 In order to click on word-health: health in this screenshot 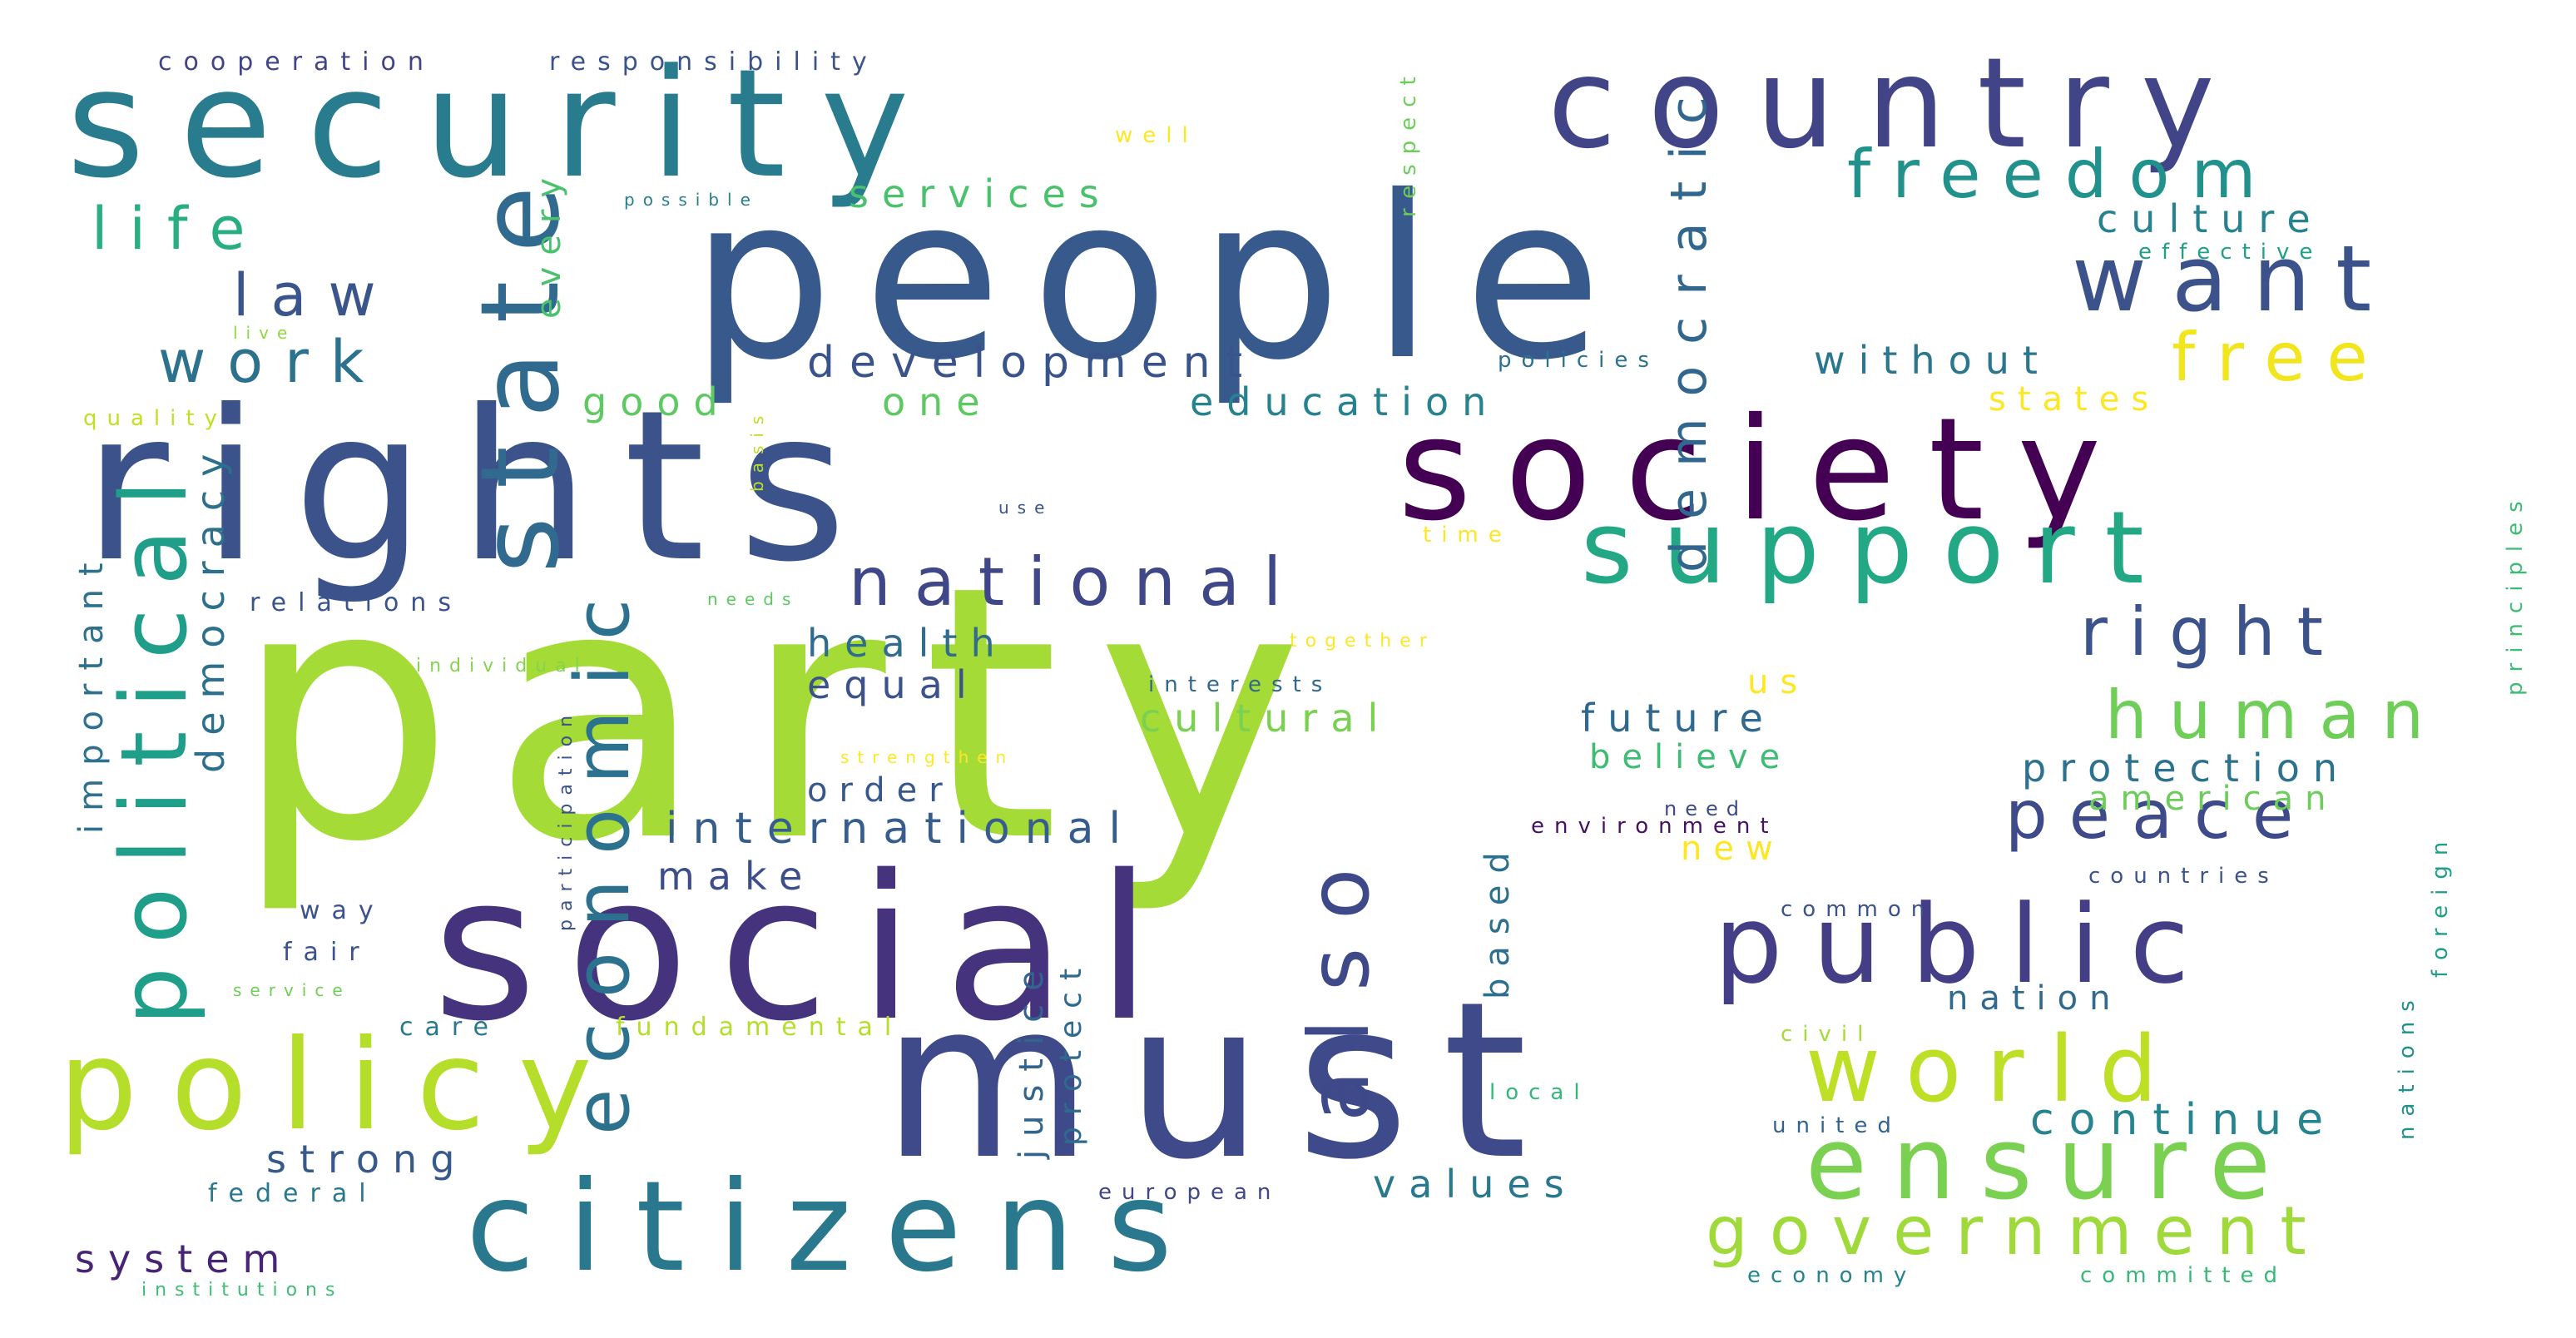, I will do `click(907, 643)`.